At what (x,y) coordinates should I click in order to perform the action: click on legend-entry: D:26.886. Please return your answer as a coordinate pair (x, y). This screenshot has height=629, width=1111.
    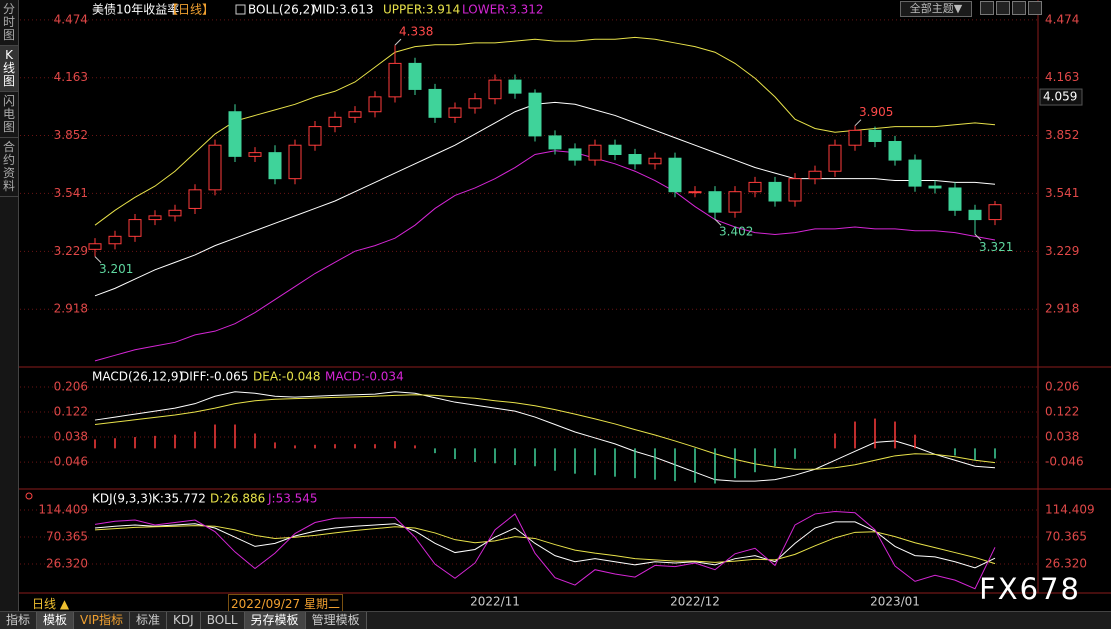
    Looking at the image, I should click on (237, 499).